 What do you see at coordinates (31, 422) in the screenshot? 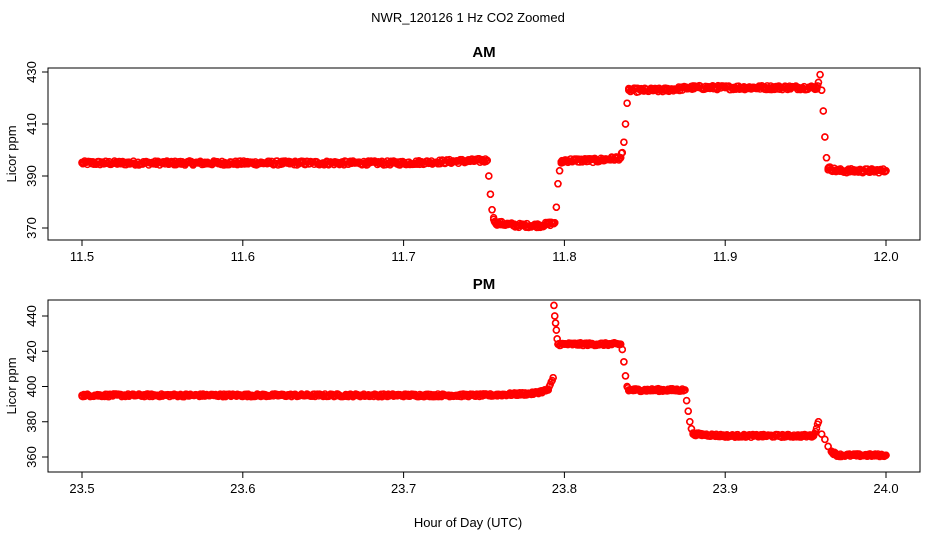
I see `y-tick-label-pm-1: 380` at bounding box center [31, 422].